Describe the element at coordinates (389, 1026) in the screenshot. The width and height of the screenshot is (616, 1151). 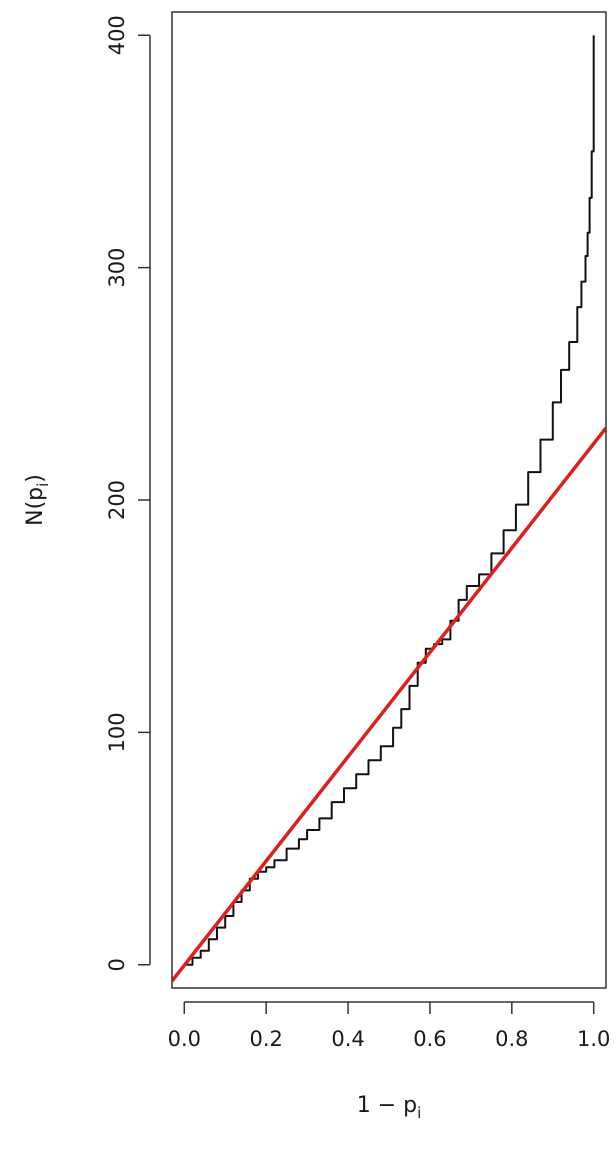
I see `x-axis: 0.0 0.2 0.4 0.6 0.8 1.0` at that location.